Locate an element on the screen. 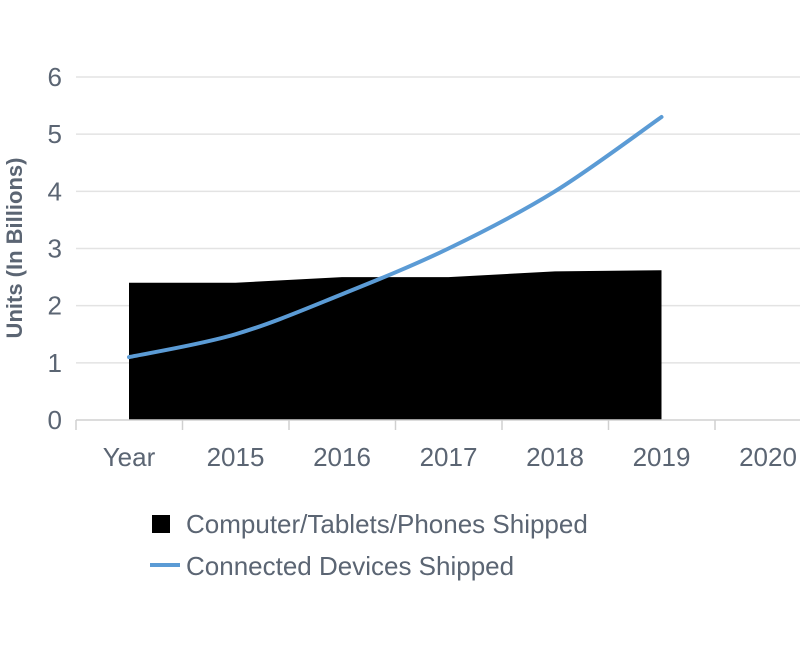 This screenshot has height=650, width=800. y-tick-label: 5 is located at coordinates (55, 134).